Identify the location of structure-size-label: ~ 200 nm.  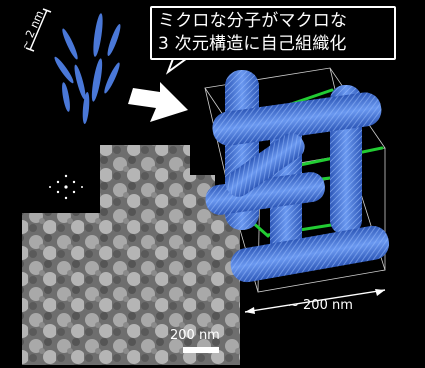
(320, 305).